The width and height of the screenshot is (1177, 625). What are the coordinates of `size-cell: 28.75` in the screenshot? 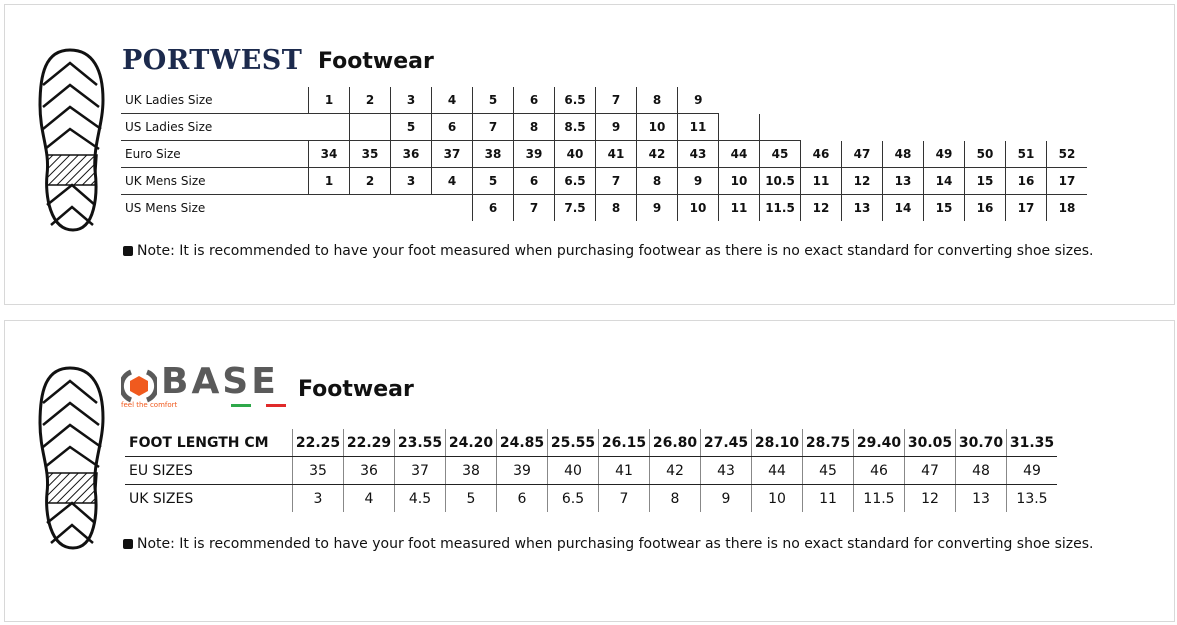 It's located at (828, 443).